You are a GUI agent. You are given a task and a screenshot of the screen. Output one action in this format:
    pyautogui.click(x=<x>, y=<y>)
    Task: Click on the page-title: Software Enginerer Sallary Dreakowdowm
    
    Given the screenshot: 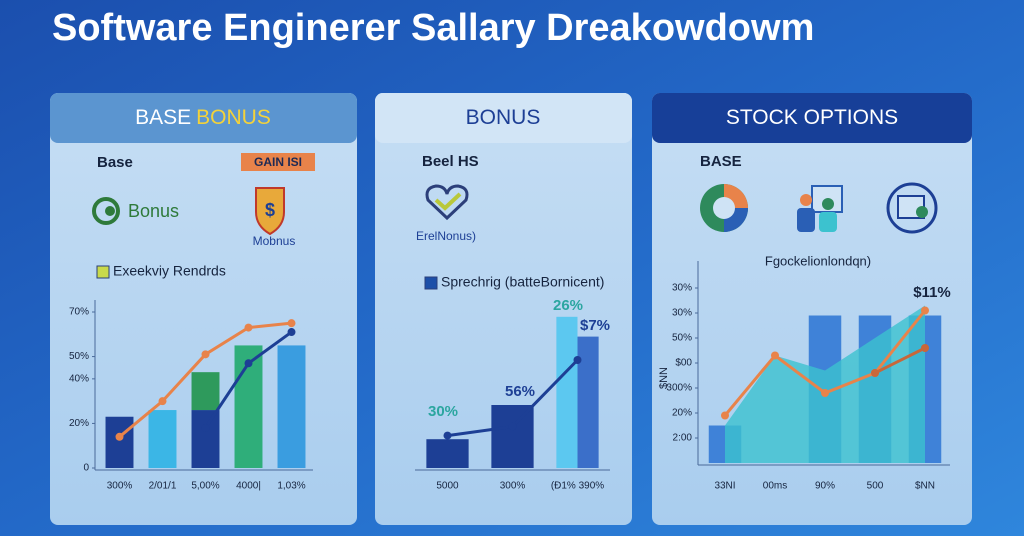 What is the action you would take?
    pyautogui.click(x=433, y=28)
    